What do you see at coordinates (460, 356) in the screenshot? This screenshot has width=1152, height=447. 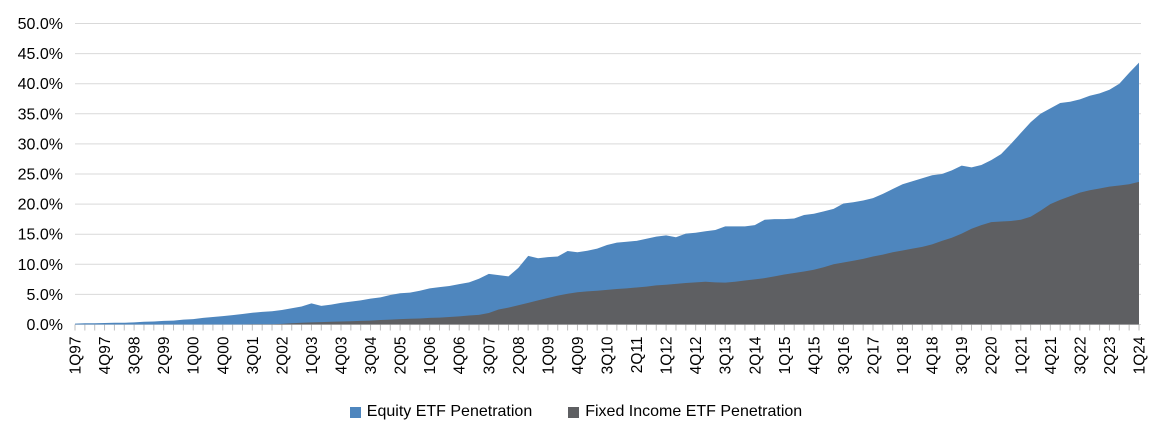 I see `svg-text: 4Q06` at bounding box center [460, 356].